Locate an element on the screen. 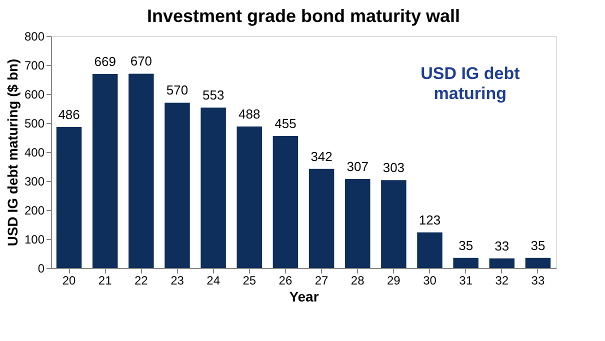  y-tick-label: 100 is located at coordinates (34, 239).